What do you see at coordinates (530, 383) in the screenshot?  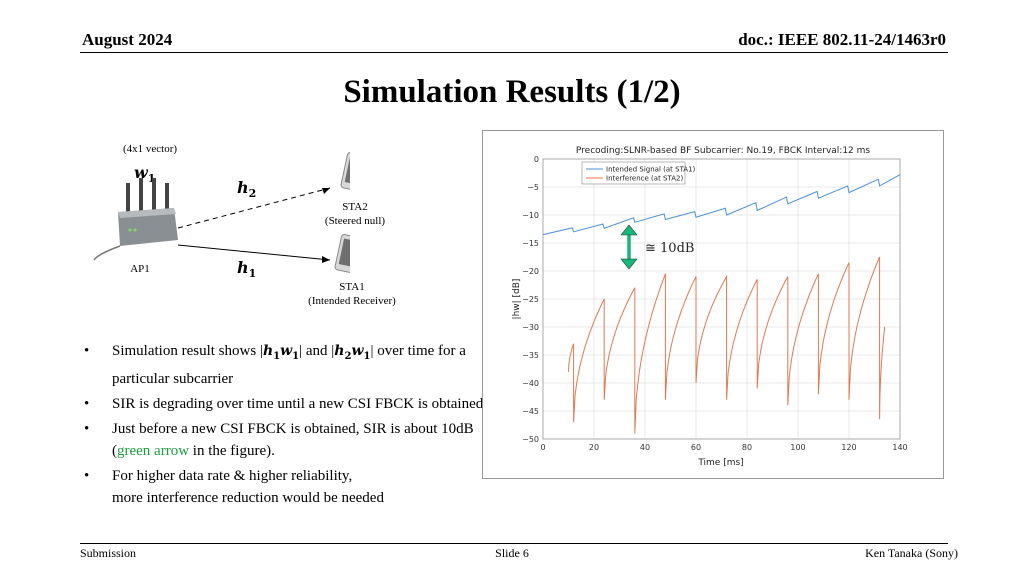 I see `y-tick-label: −40` at bounding box center [530, 383].